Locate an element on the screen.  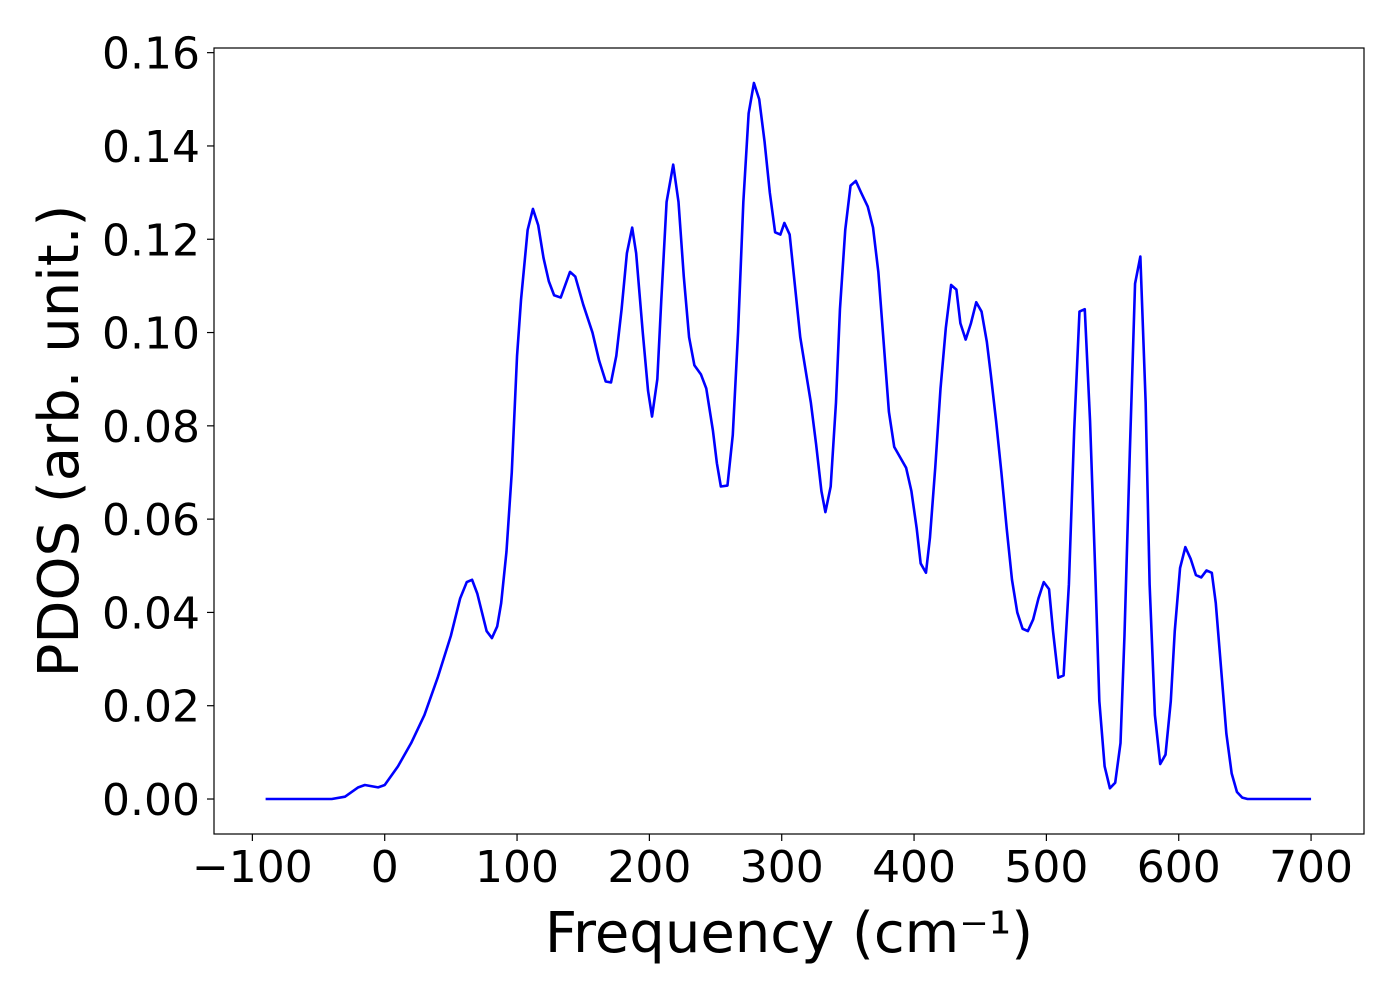
y-tick-label: 0.04 is located at coordinates (151, 613).